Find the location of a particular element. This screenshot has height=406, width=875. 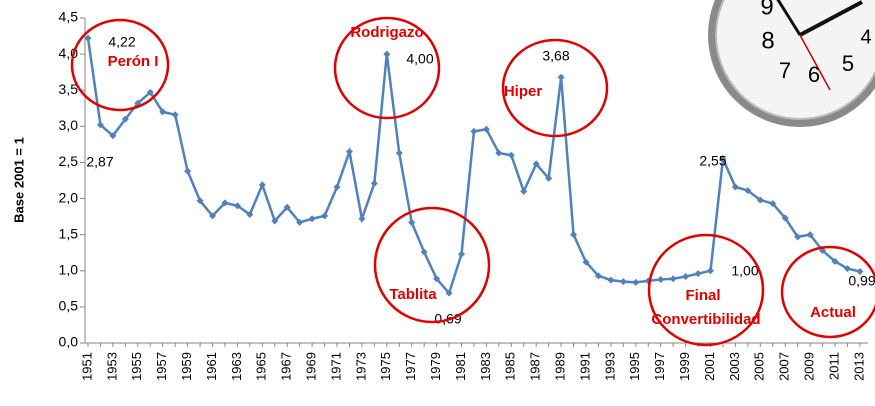

x-tick-label: 1967 is located at coordinates (286, 366).